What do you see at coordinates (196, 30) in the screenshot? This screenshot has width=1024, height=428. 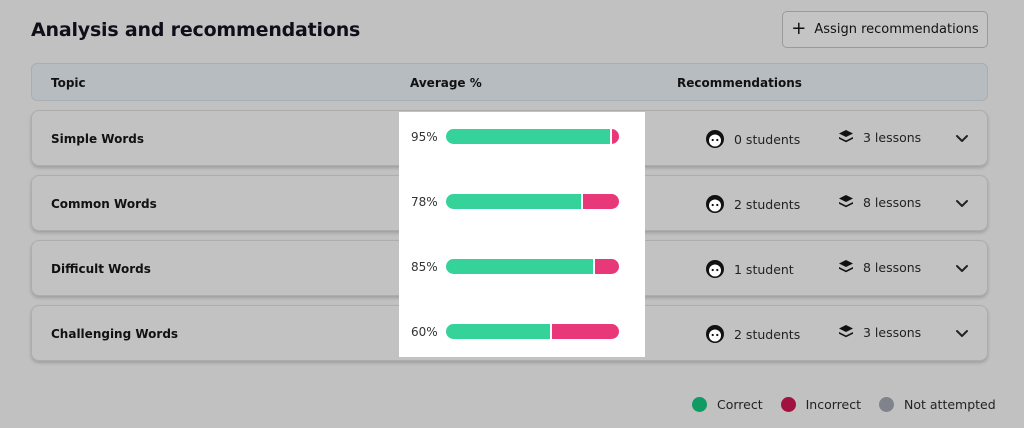 I see `page-title: Analysis and recommendations` at bounding box center [196, 30].